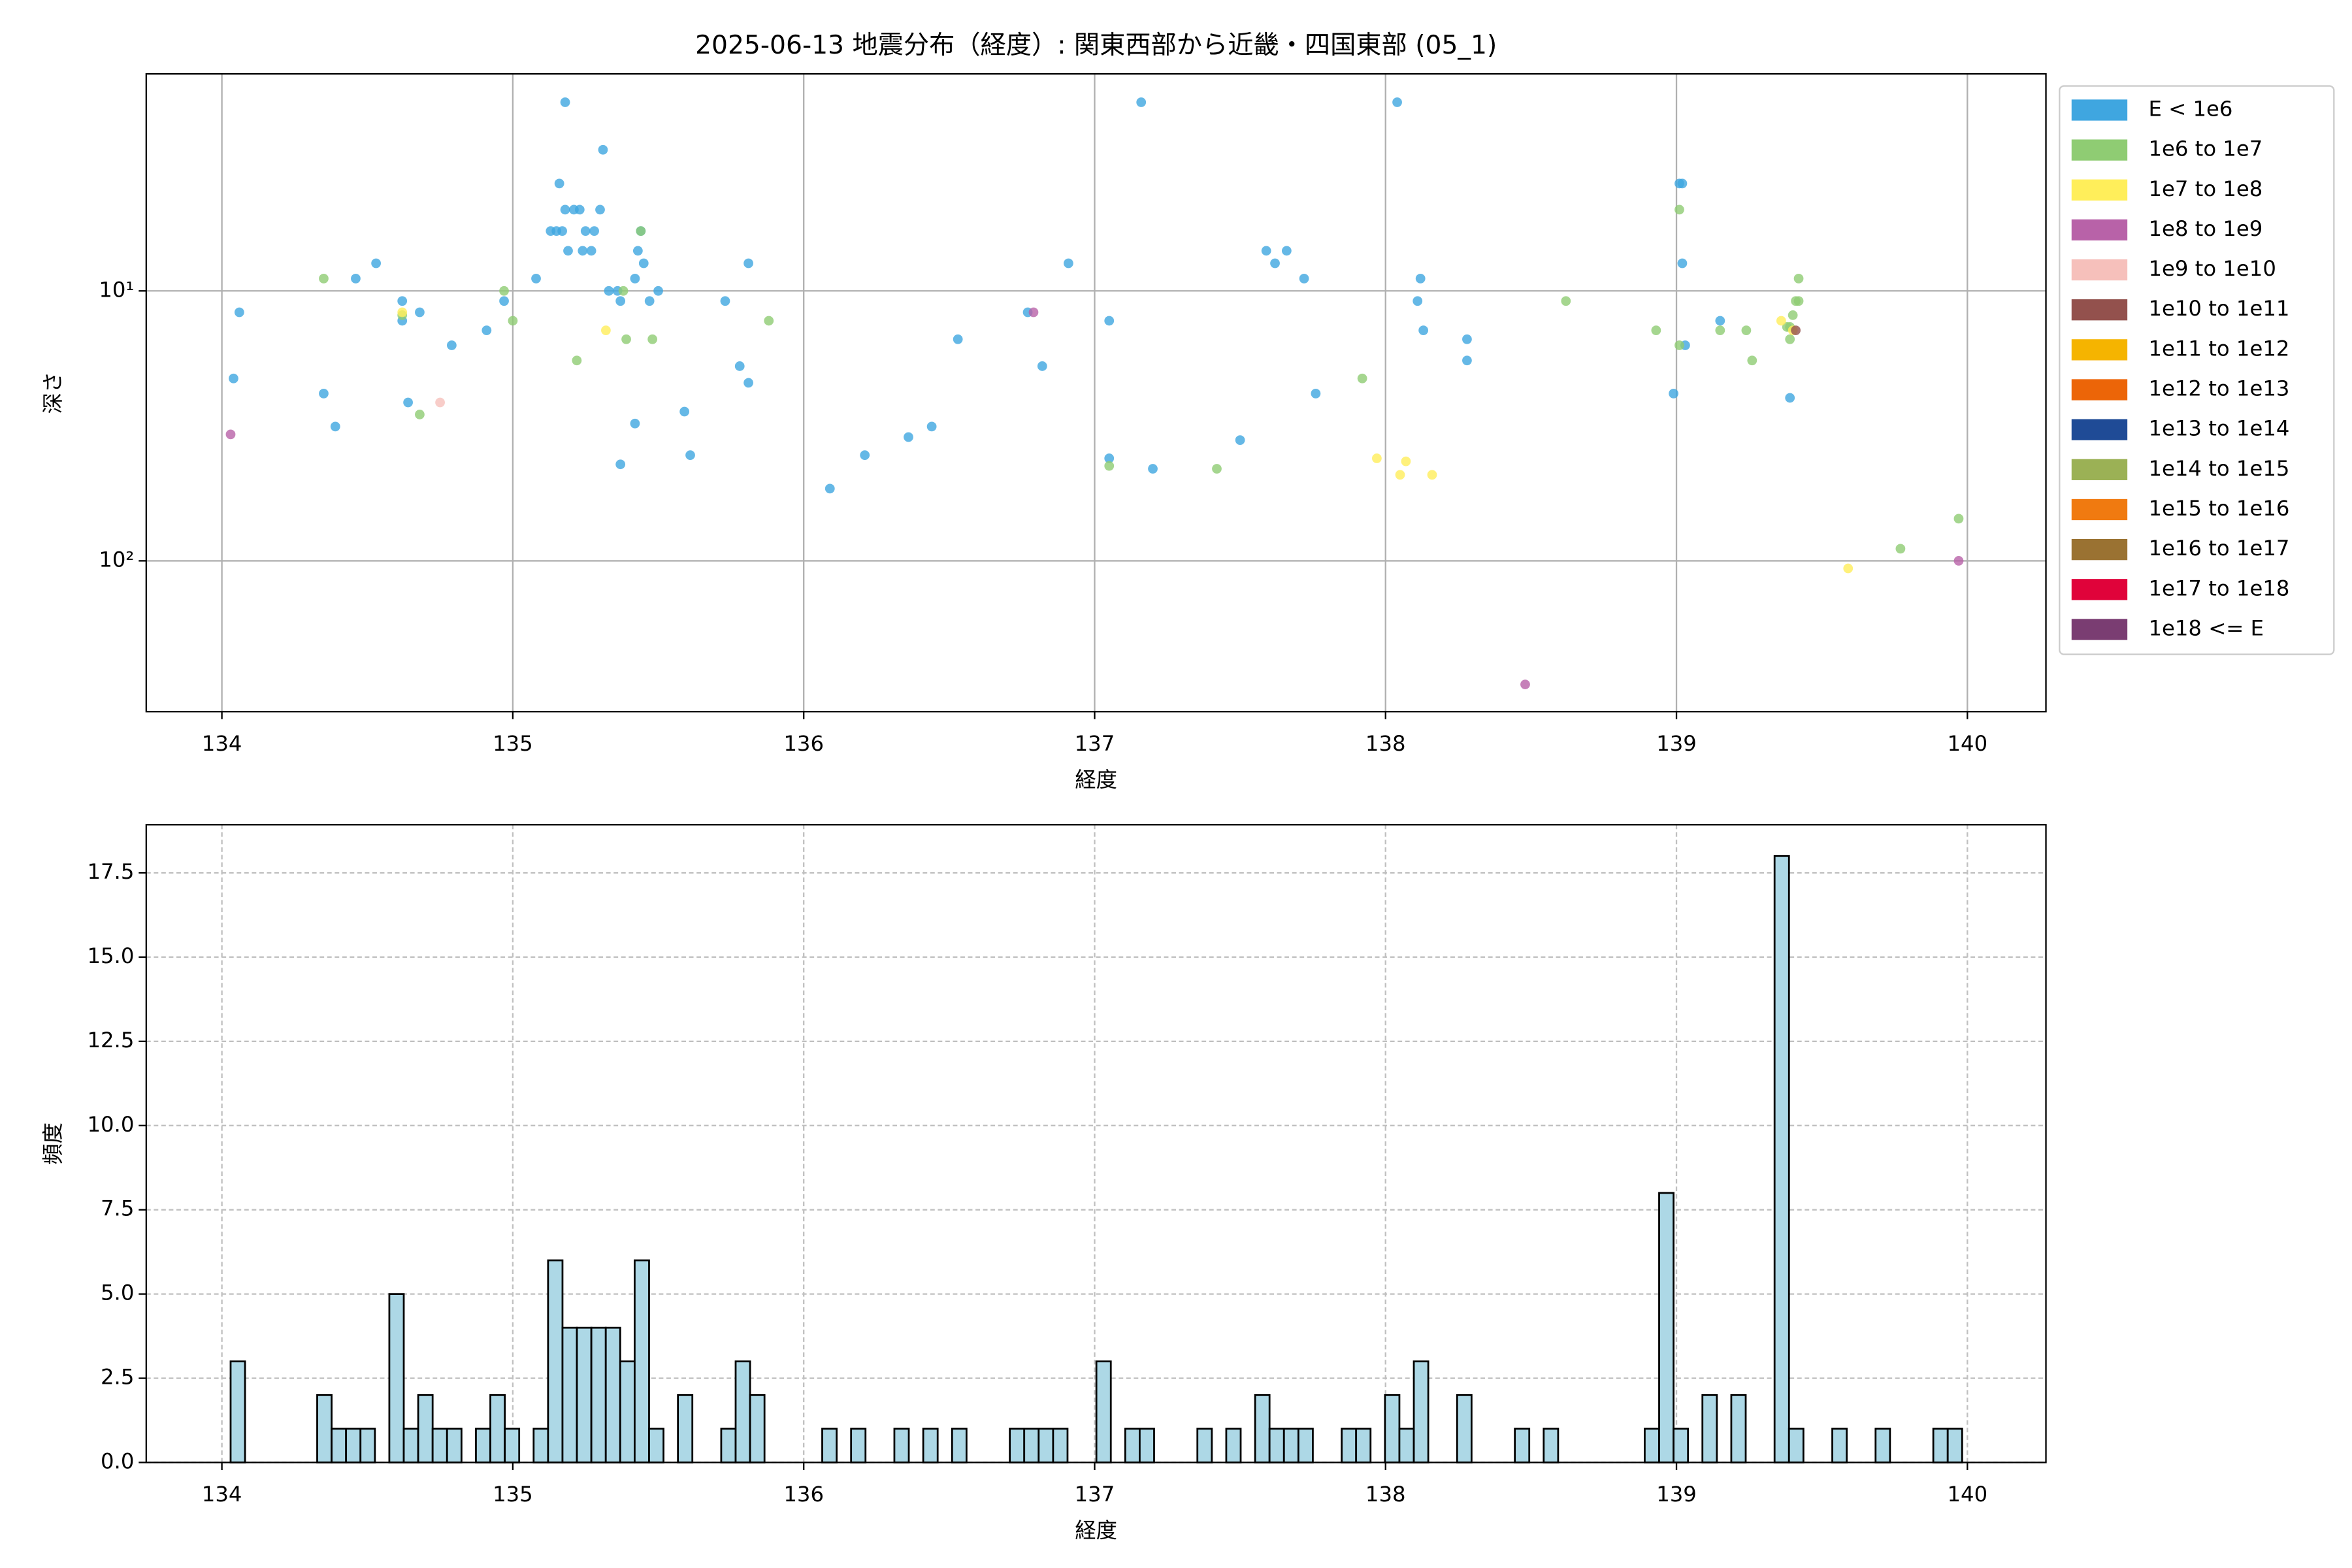  What do you see at coordinates (803, 1494) in the screenshot?
I see `x-tick-label: 136` at bounding box center [803, 1494].